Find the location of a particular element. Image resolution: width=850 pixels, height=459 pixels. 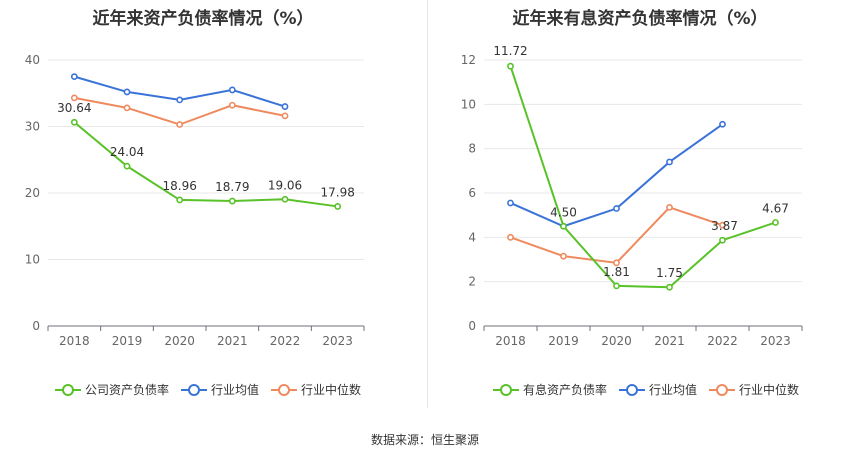

left-legend-item-0: 公司资产负债率 is located at coordinates (112, 389).